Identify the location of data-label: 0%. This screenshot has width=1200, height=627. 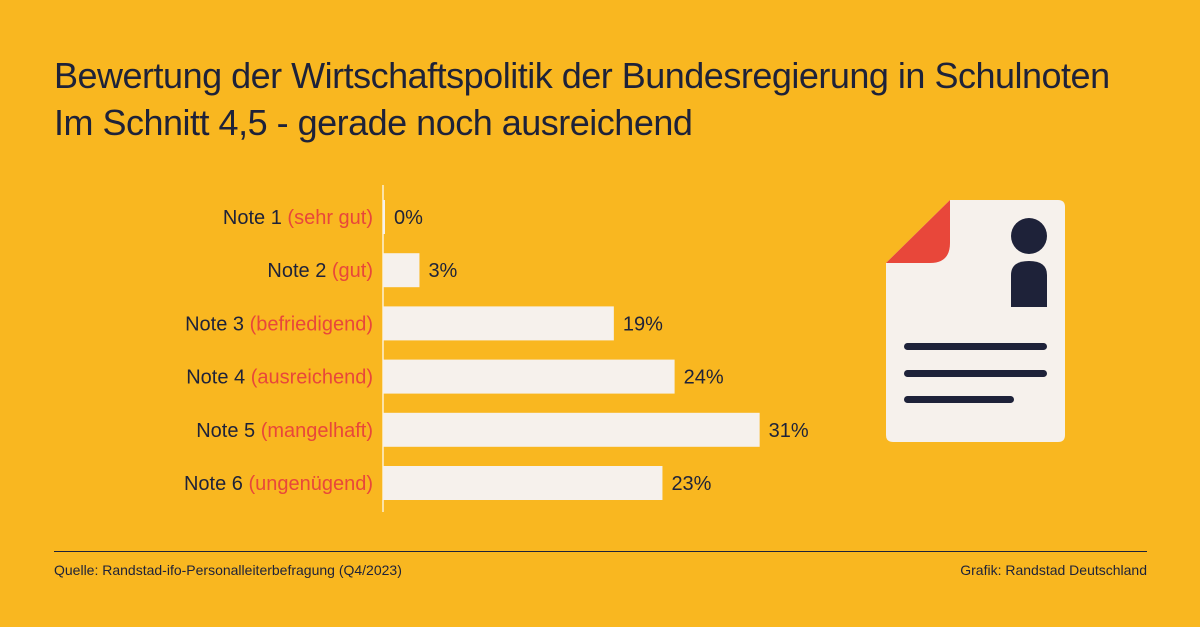
(408, 218).